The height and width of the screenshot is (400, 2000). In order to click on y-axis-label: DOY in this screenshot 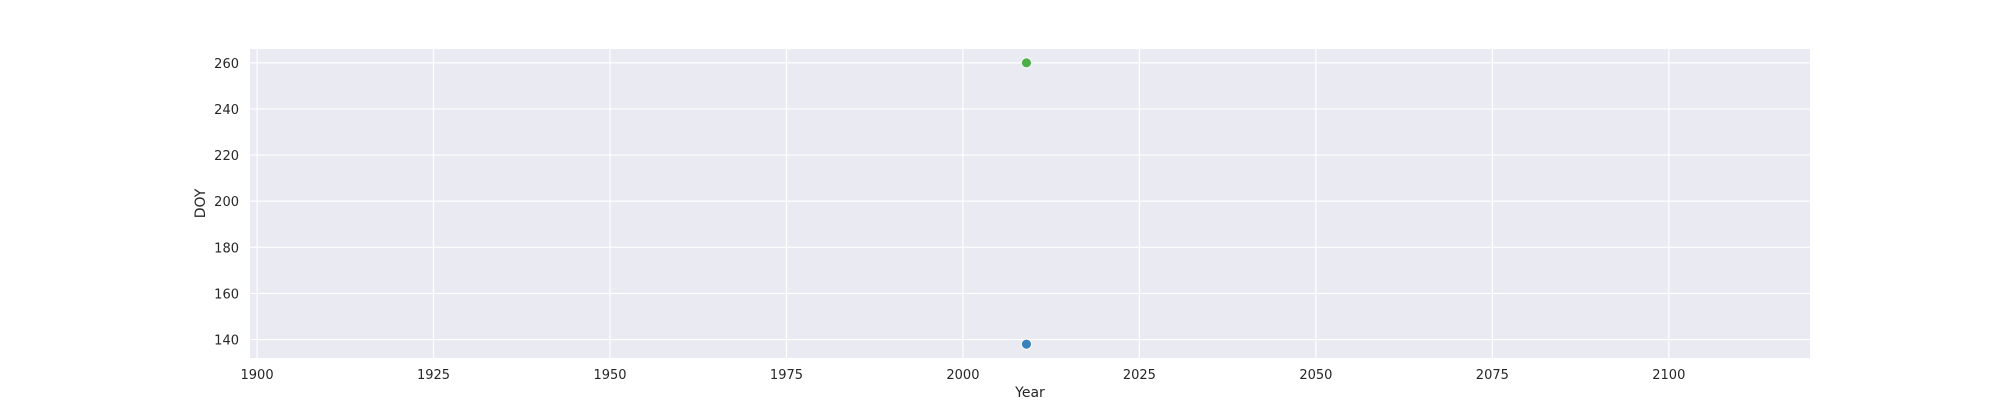, I will do `click(201, 203)`.